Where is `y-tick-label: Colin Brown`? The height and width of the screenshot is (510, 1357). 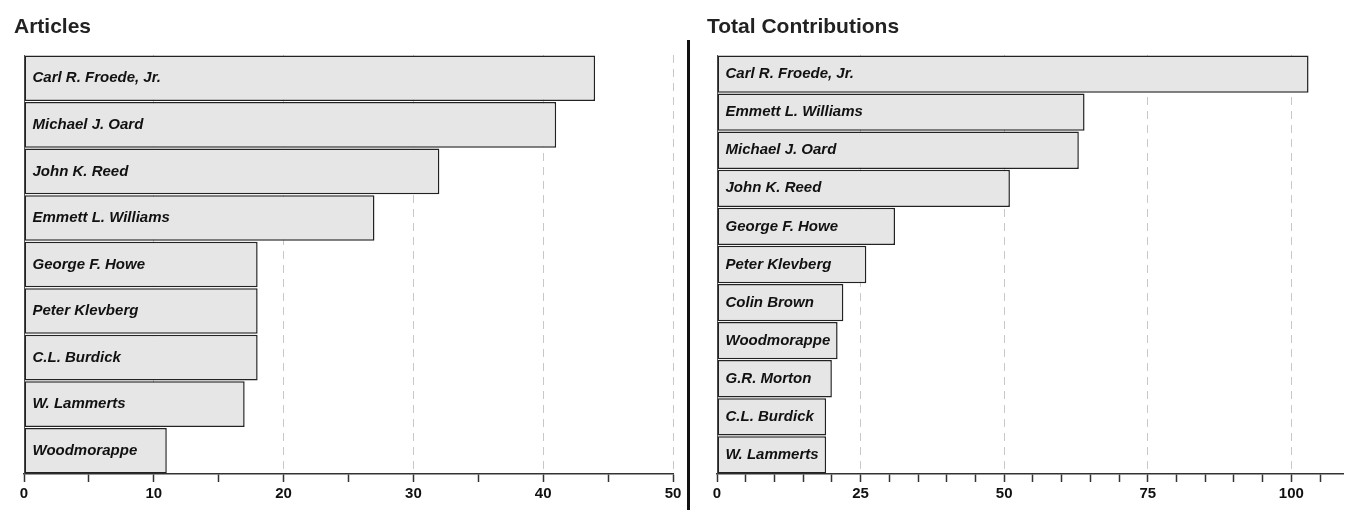
y-tick-label: Colin Brown is located at coordinates (769, 301).